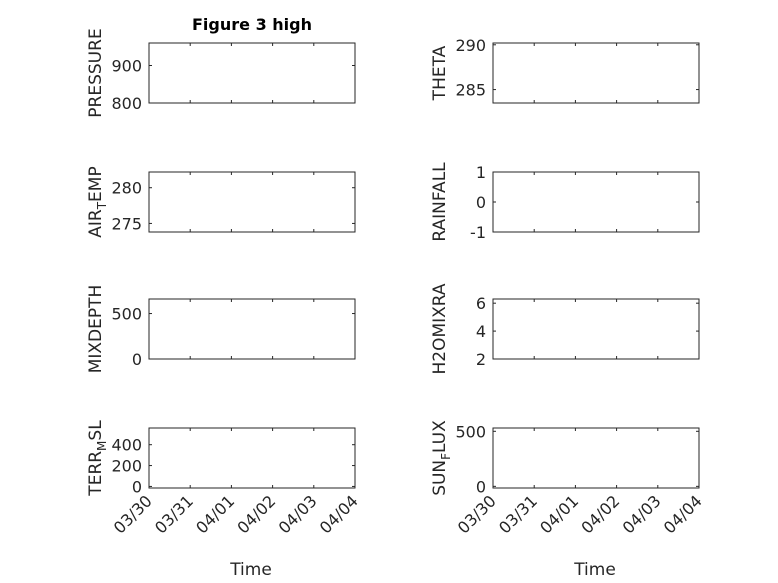  What do you see at coordinates (481, 172) in the screenshot?
I see `y-tick-label: 1` at bounding box center [481, 172].